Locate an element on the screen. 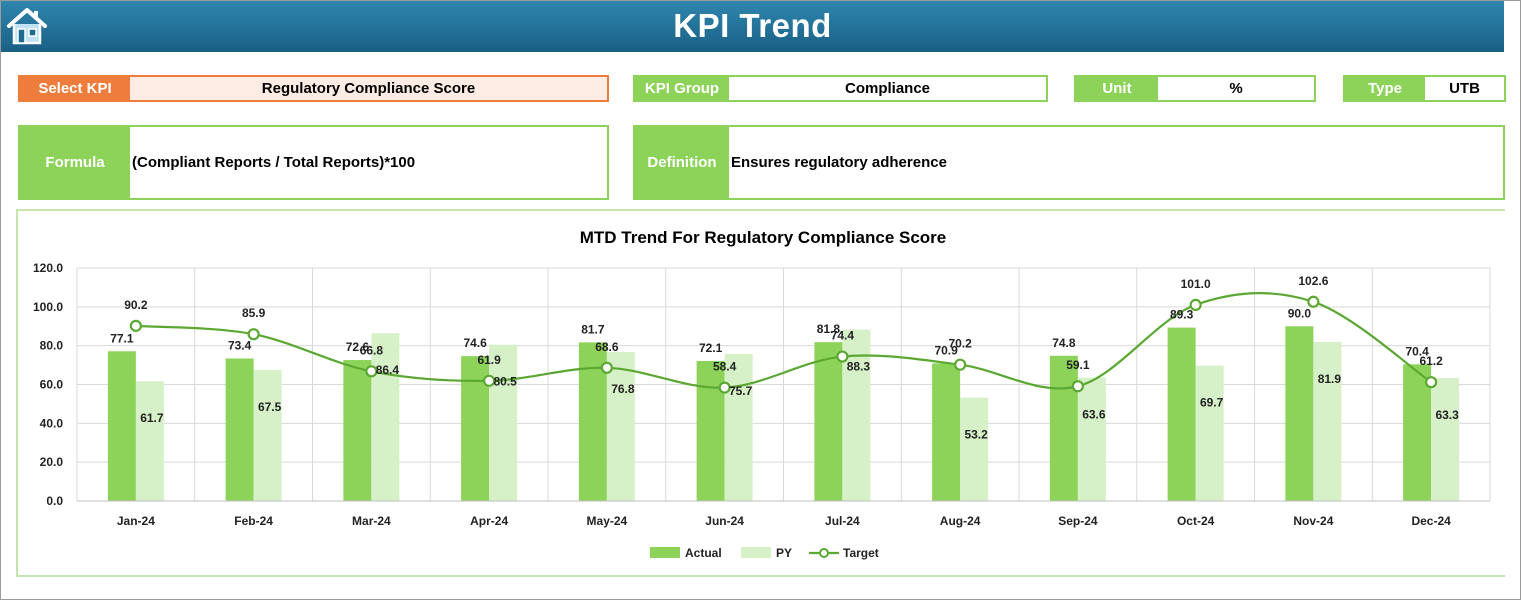 This screenshot has height=600, width=1521. data-label-py: 53.2 is located at coordinates (976, 435).